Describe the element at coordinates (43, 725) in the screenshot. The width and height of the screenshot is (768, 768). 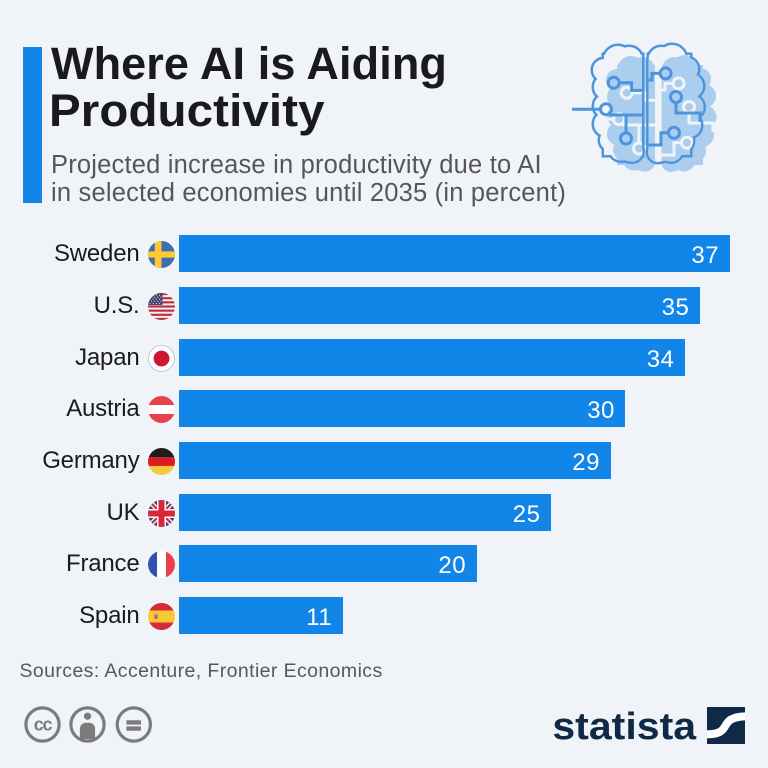
I see `svg-text: cc` at that location.